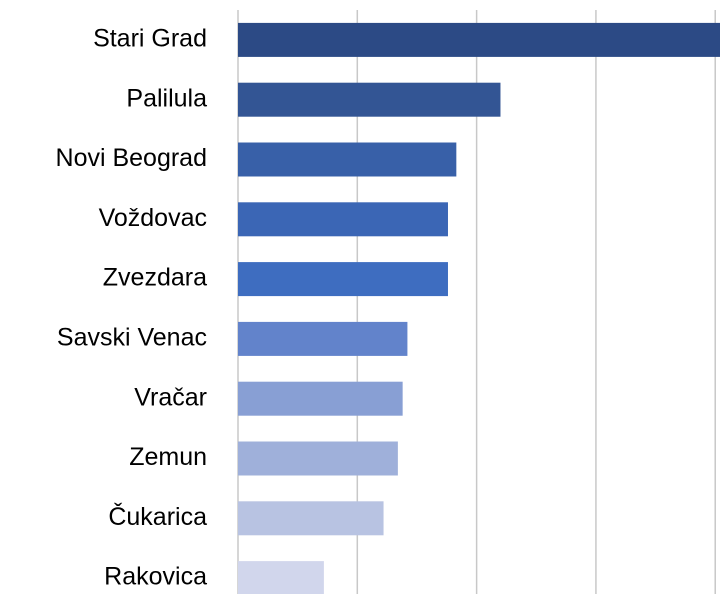 The width and height of the screenshot is (720, 594). I want to click on y-tick-label: Rakovica, so click(155, 577).